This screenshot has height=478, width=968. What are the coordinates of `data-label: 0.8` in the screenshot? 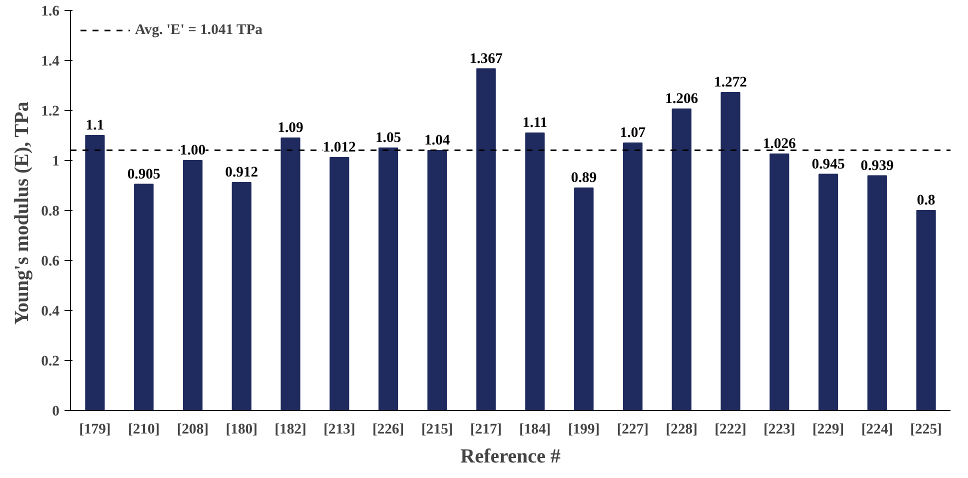 It's located at (926, 200).